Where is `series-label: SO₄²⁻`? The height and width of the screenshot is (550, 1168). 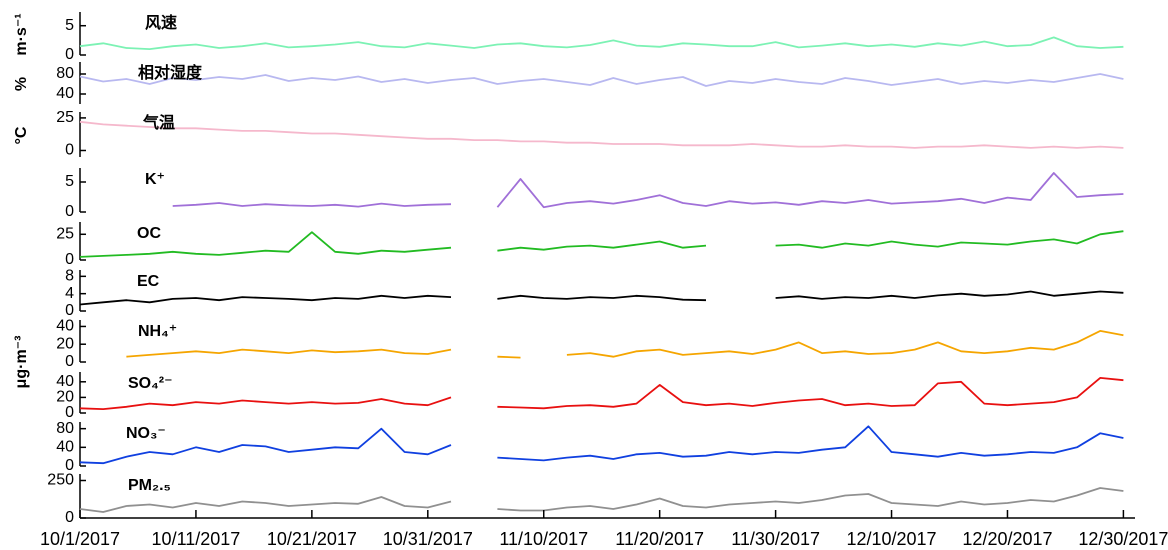
series-label: SO₄²⁻ is located at coordinates (150, 383).